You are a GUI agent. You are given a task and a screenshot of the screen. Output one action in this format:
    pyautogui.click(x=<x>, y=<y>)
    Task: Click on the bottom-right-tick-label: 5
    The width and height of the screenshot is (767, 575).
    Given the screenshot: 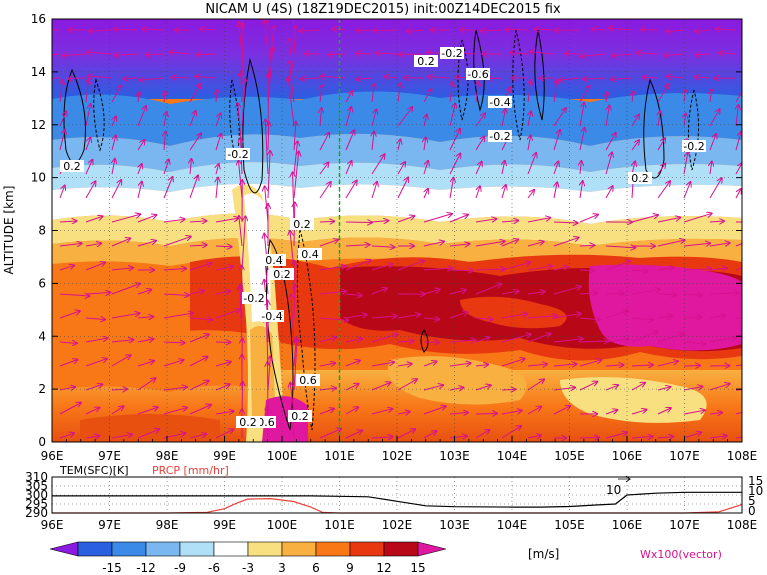 What is the action you would take?
    pyautogui.click(x=752, y=501)
    